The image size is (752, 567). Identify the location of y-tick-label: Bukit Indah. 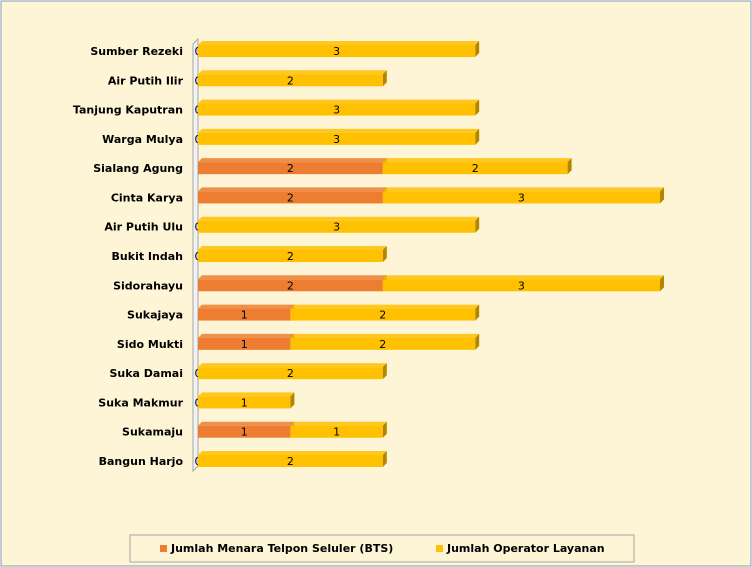
(147, 256).